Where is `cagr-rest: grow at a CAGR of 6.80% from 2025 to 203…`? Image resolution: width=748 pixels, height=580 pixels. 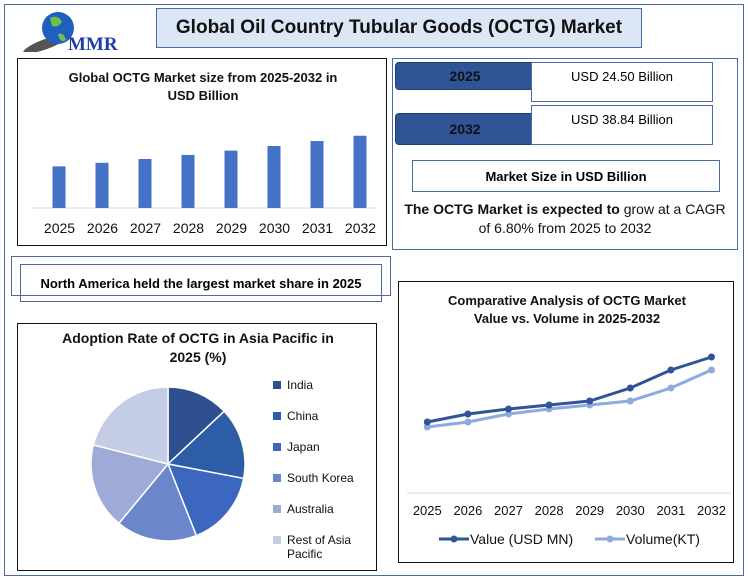
cagr-rest: grow at a CAGR of 6.80% from 2025 to 203… is located at coordinates (602, 218).